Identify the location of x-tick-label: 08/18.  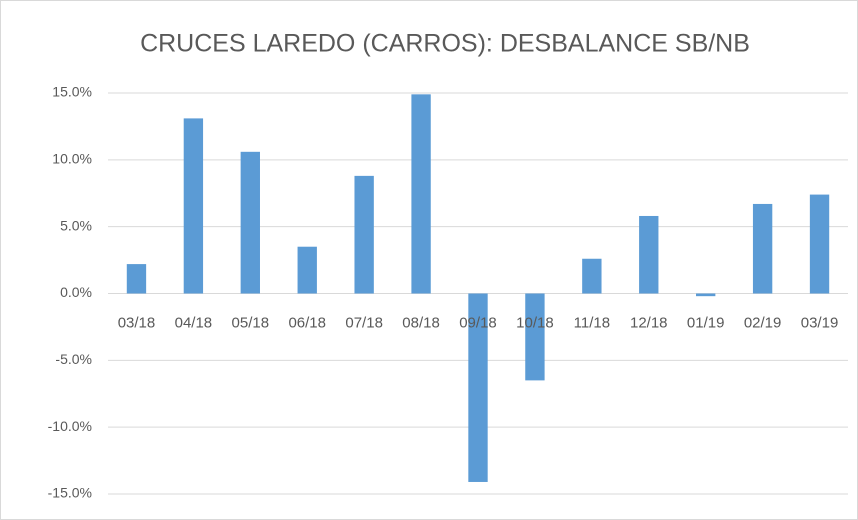
(421, 322).